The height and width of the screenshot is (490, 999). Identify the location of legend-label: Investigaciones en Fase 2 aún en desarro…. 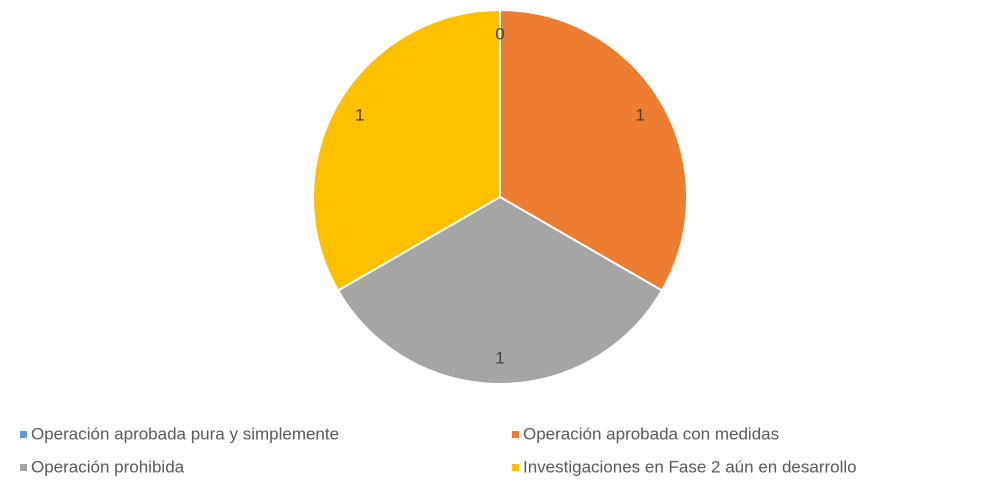
(690, 466).